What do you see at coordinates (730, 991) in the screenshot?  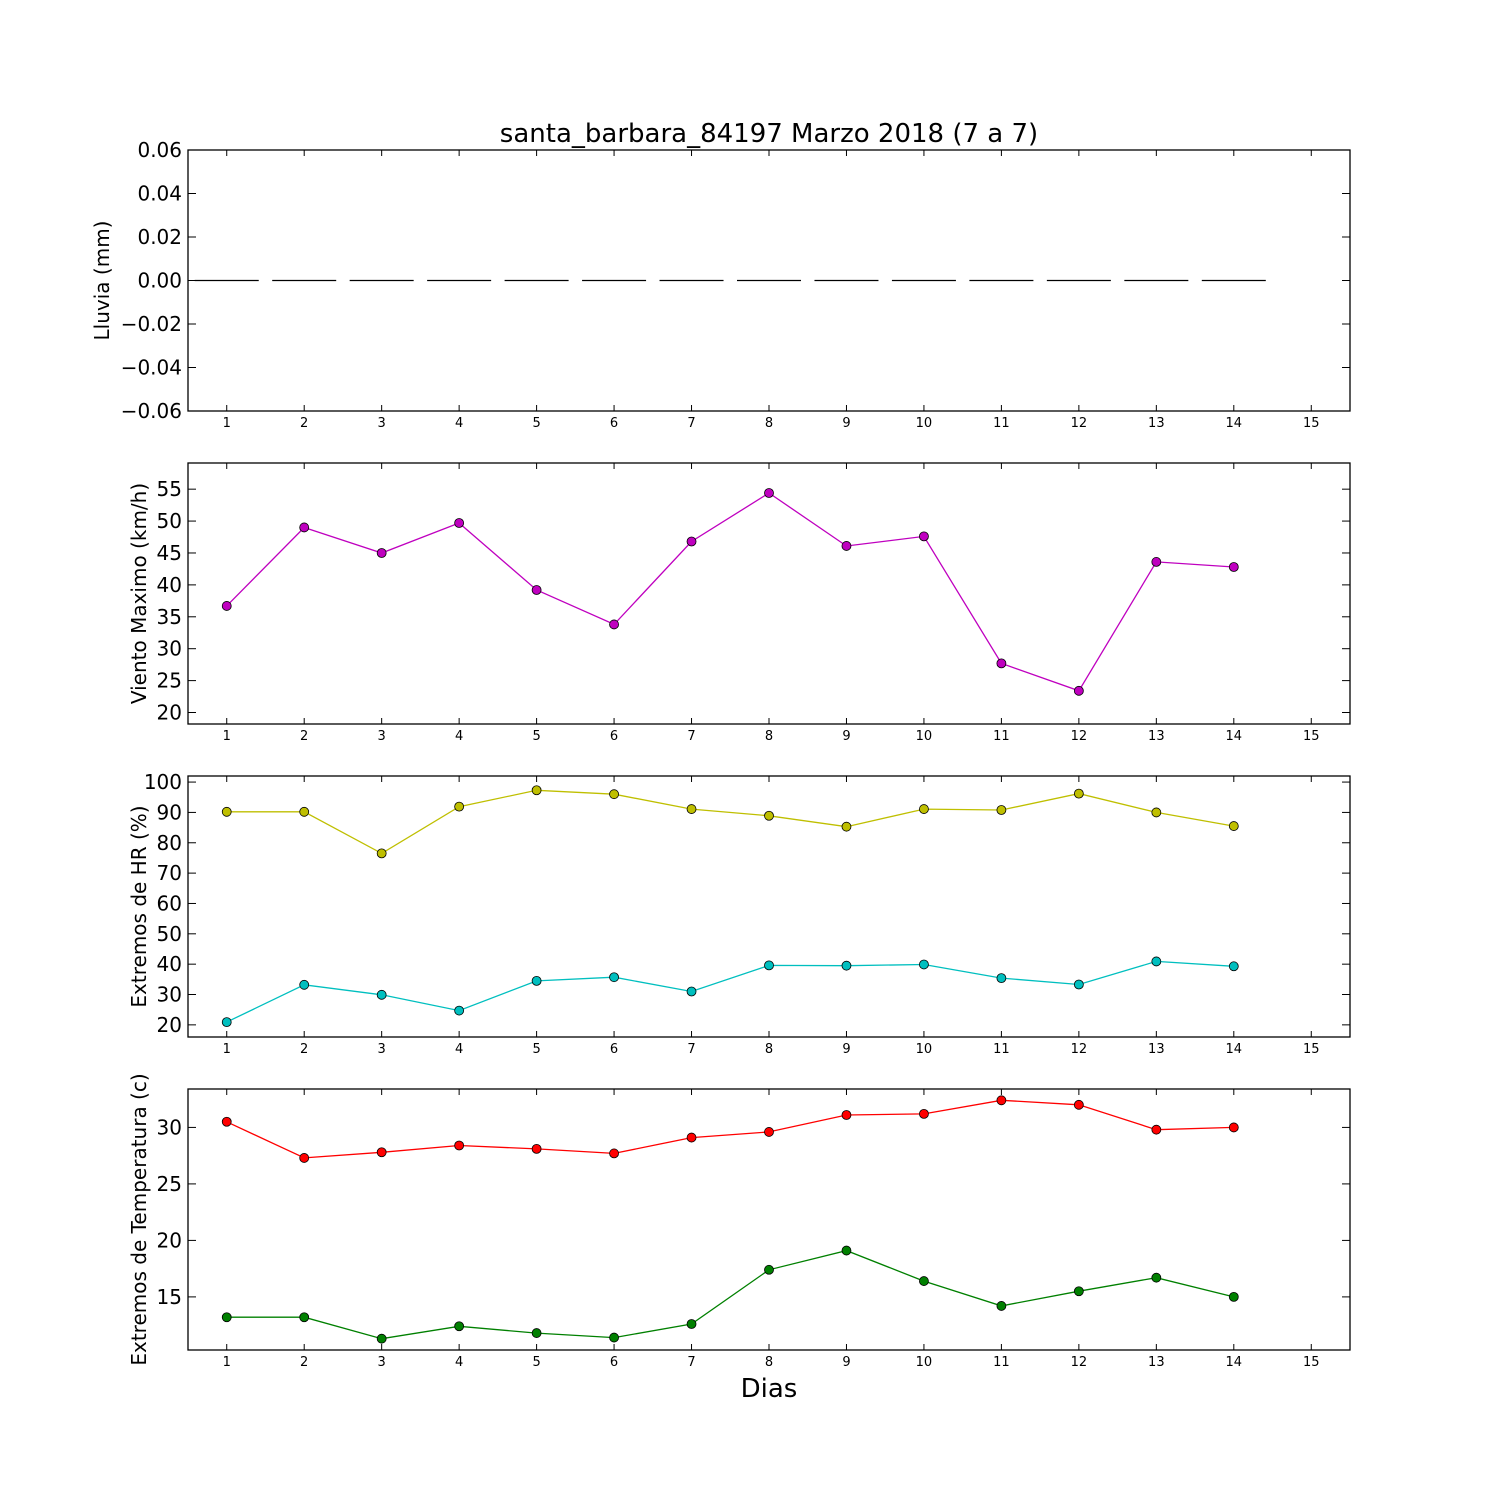 I see `hr-series-1-line` at bounding box center [730, 991].